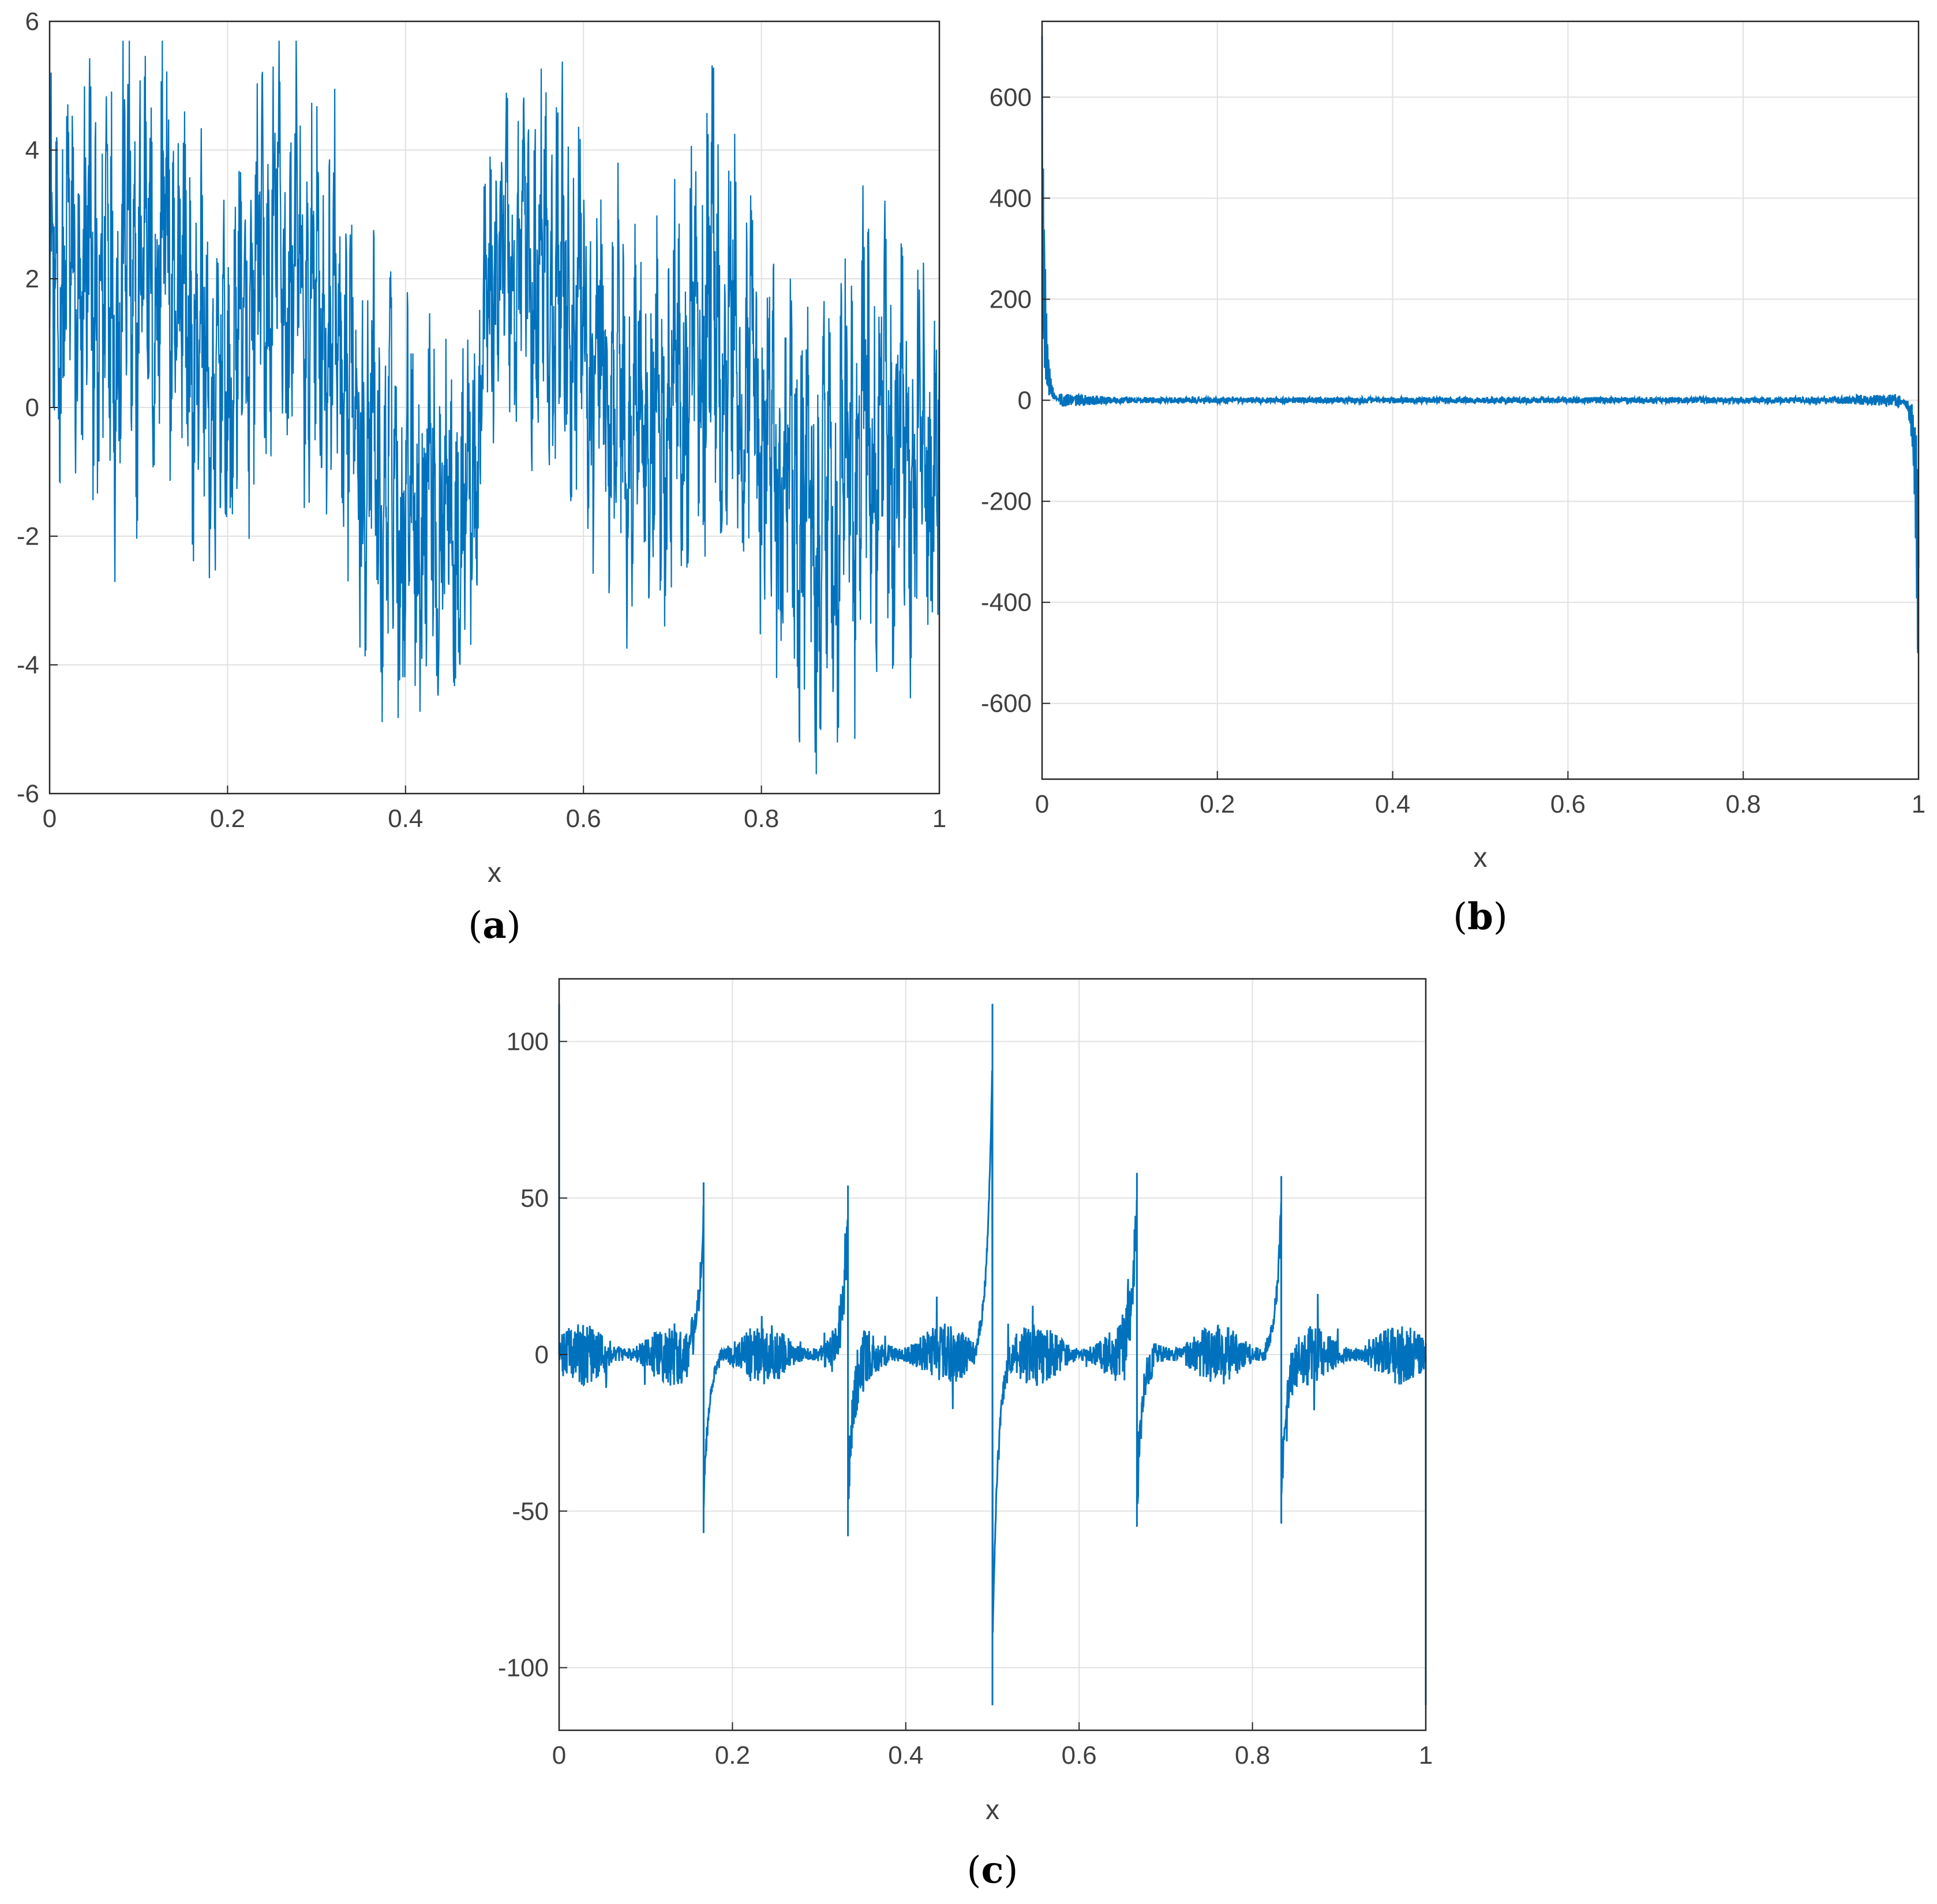 The height and width of the screenshot is (1904, 1937). Describe the element at coordinates (1481, 345) in the screenshot. I see `panel-b-series-line` at that location.